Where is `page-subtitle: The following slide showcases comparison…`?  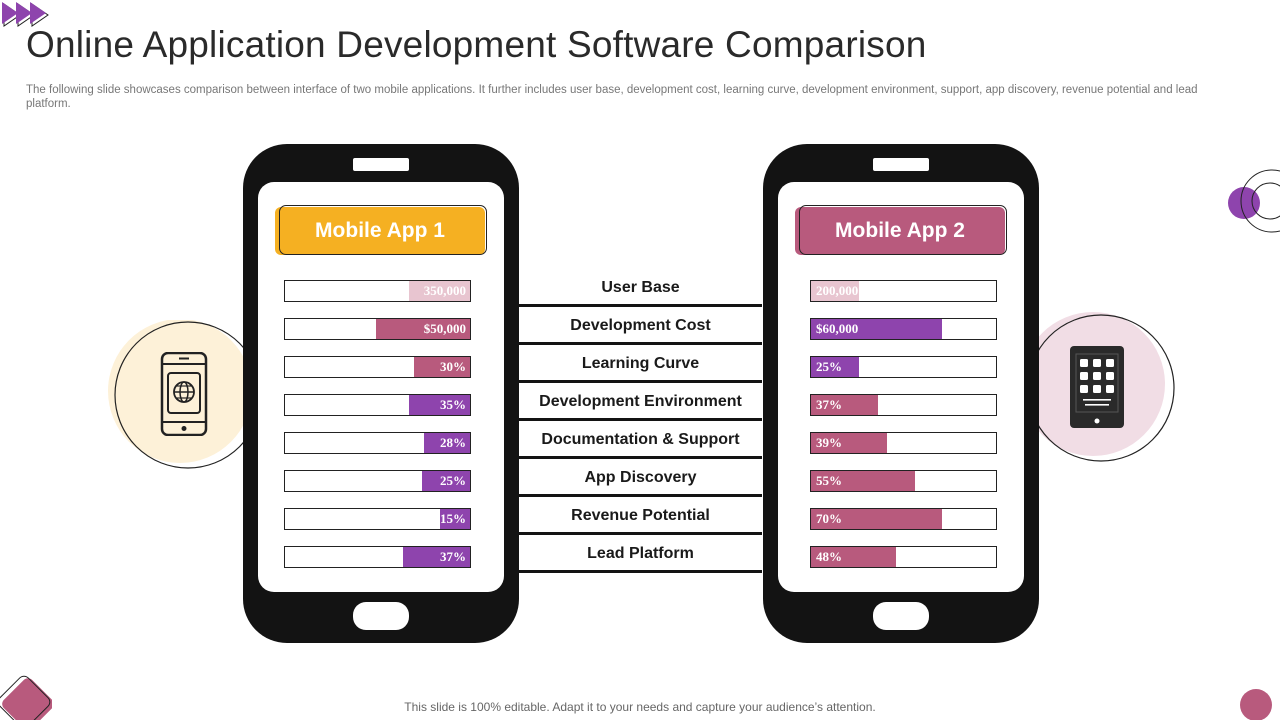
page-subtitle: The following slide showcases comparison… is located at coordinates (612, 97).